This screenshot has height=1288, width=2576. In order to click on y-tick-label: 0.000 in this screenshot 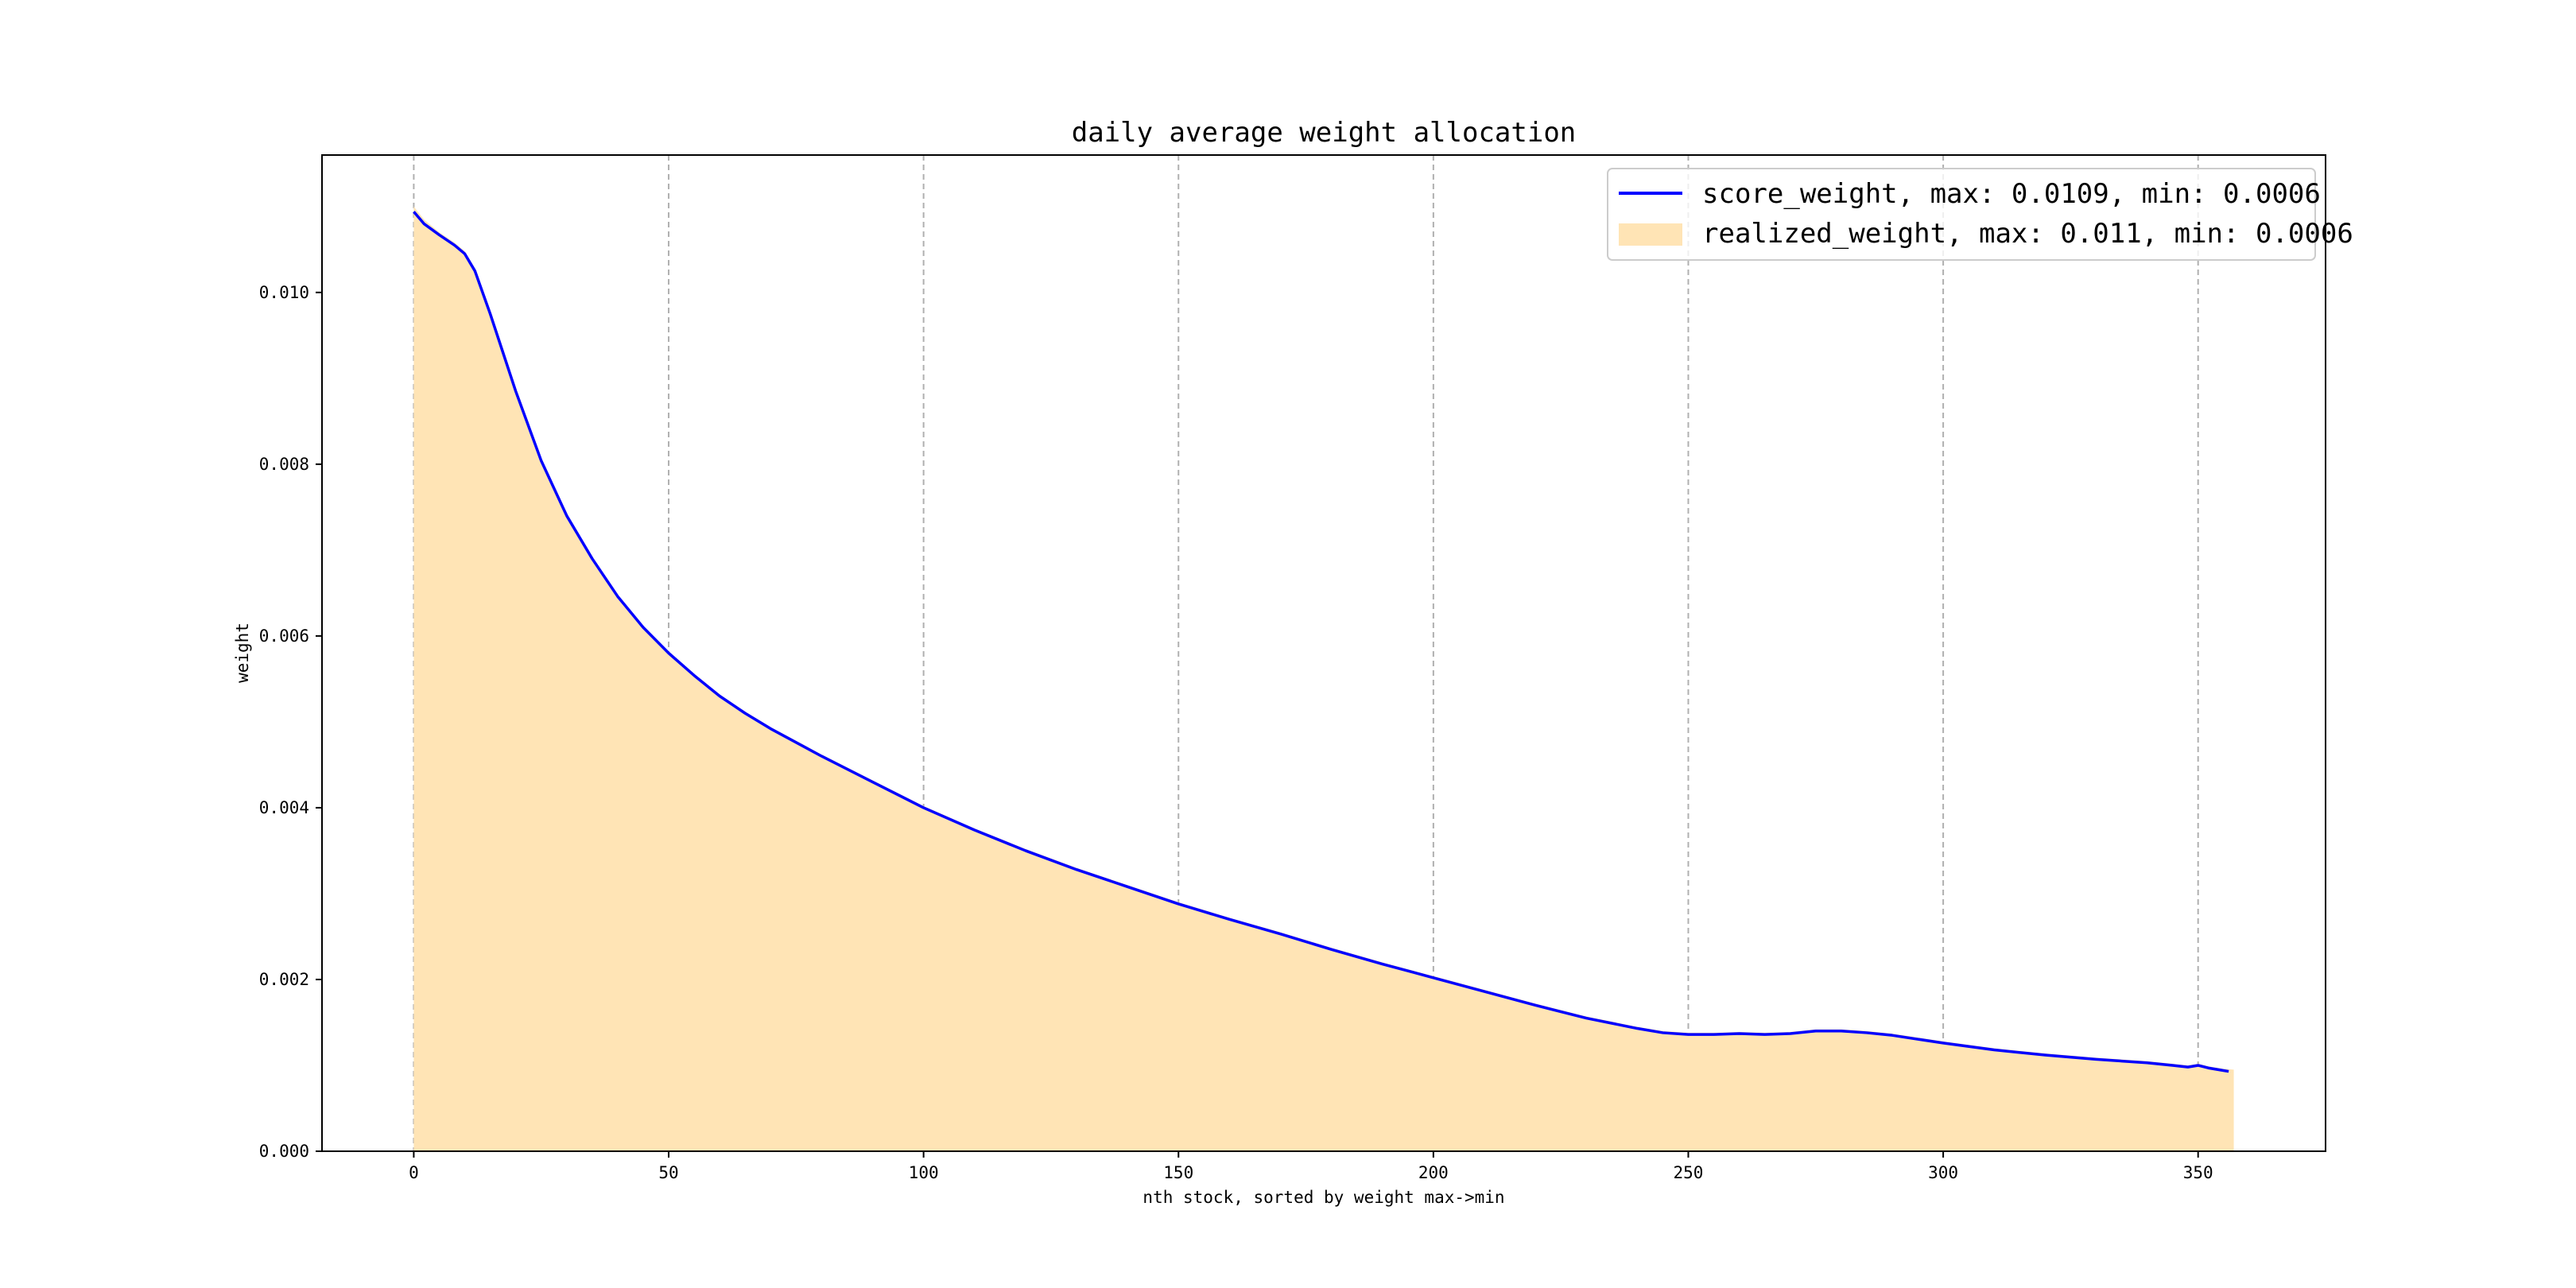, I will do `click(284, 1151)`.